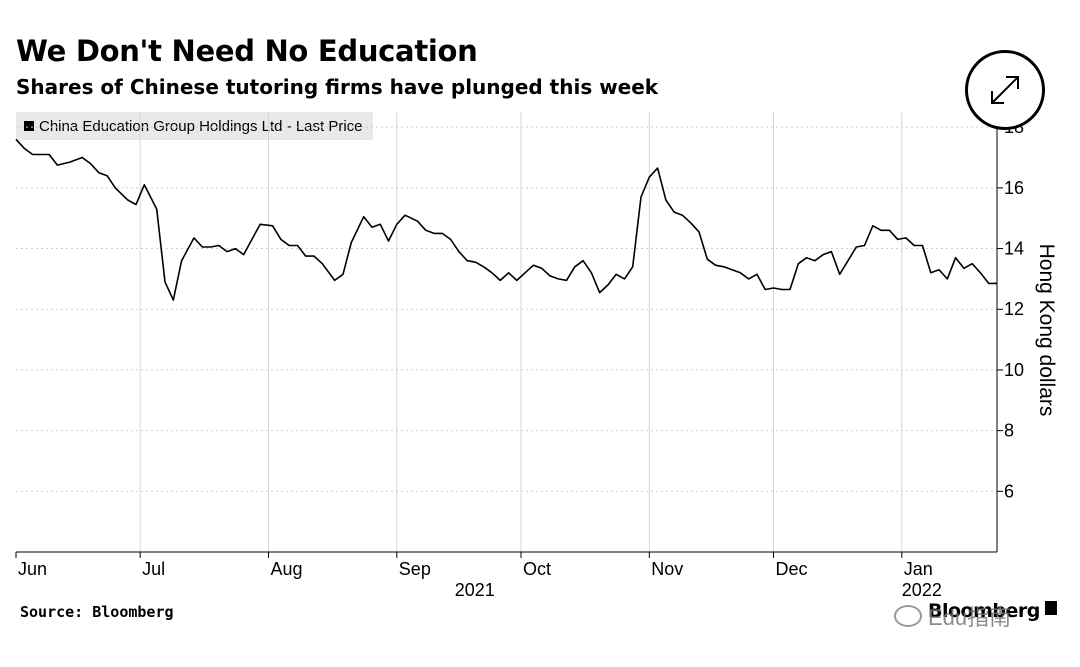  What do you see at coordinates (1014, 370) in the screenshot?
I see `y-tick-label: 10` at bounding box center [1014, 370].